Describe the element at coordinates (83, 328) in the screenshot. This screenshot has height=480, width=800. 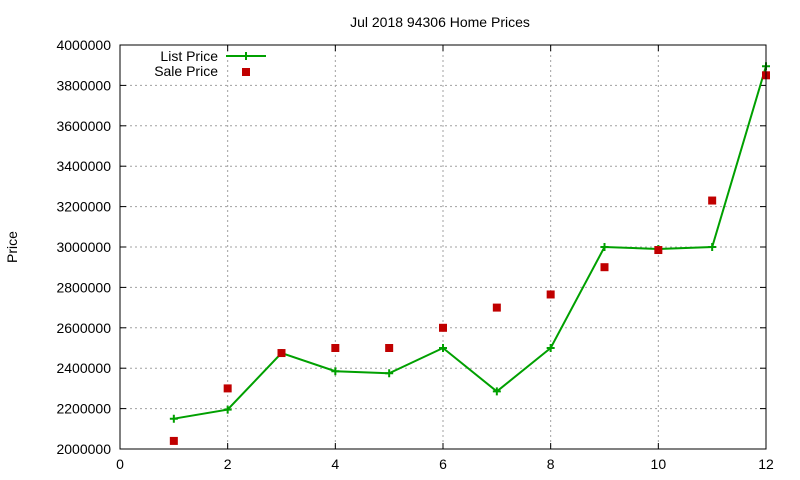
I see `y-tick-label: 2600000` at that location.